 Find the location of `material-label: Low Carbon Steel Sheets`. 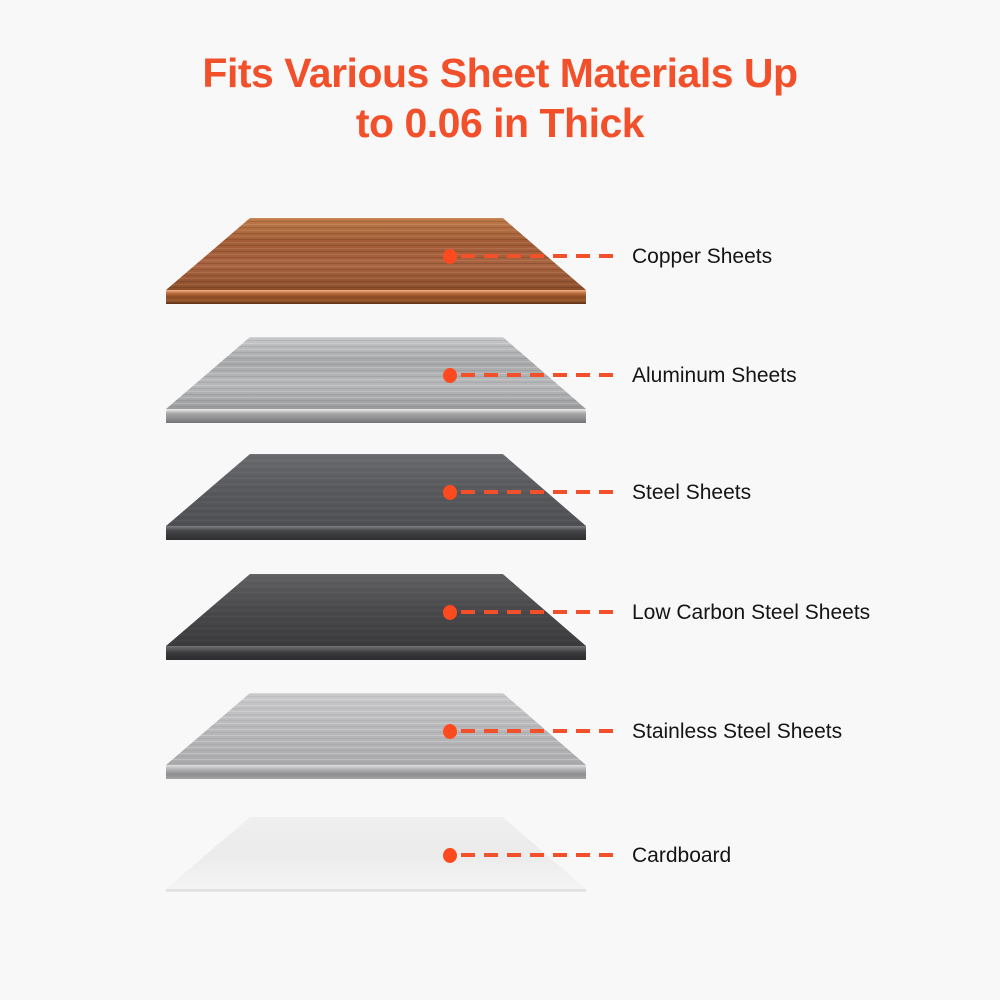

material-label: Low Carbon Steel Sheets is located at coordinates (751, 612).